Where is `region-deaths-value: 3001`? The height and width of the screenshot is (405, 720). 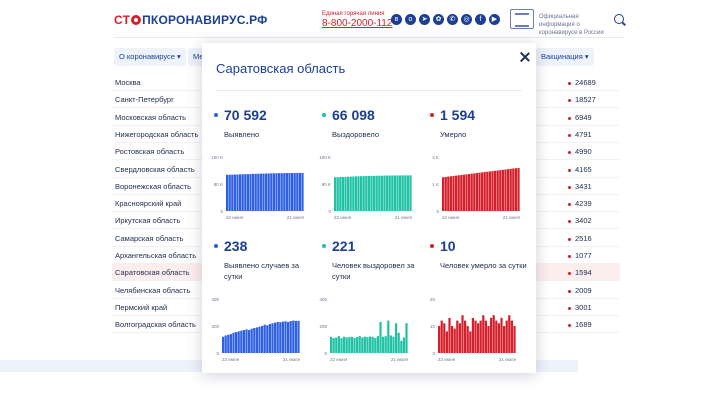 region-deaths-value: 3001 is located at coordinates (580, 307).